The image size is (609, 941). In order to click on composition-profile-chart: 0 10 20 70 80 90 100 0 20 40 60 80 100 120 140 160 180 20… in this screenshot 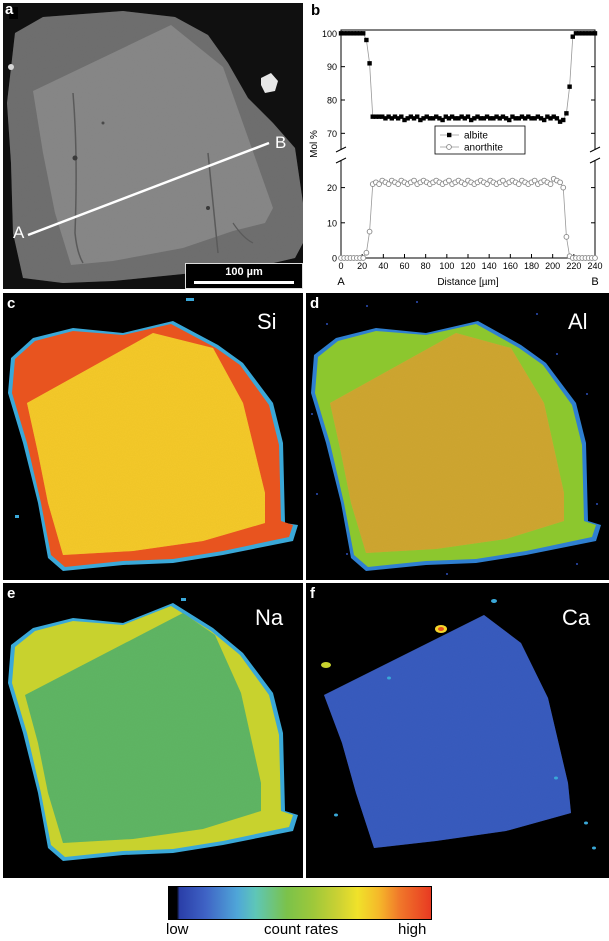, I will do `click(456, 158)`.